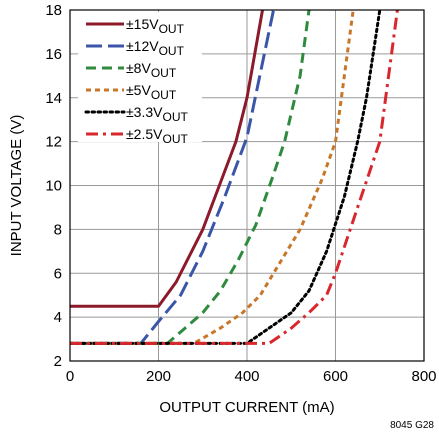  Describe the element at coordinates (53, 142) in the screenshot. I see `y-tick-label: 12` at that location.